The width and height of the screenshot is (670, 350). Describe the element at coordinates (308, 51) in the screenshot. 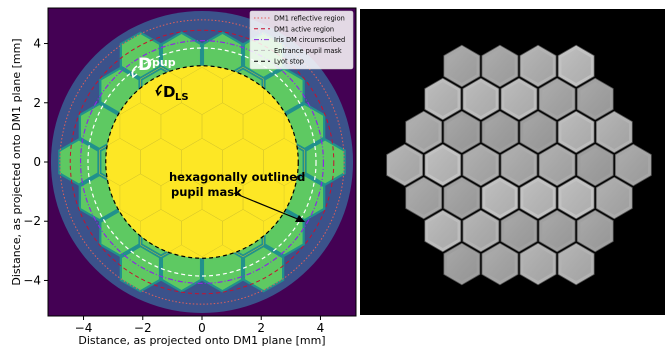

I see `legend-label: Entrance pupil mask` at that location.